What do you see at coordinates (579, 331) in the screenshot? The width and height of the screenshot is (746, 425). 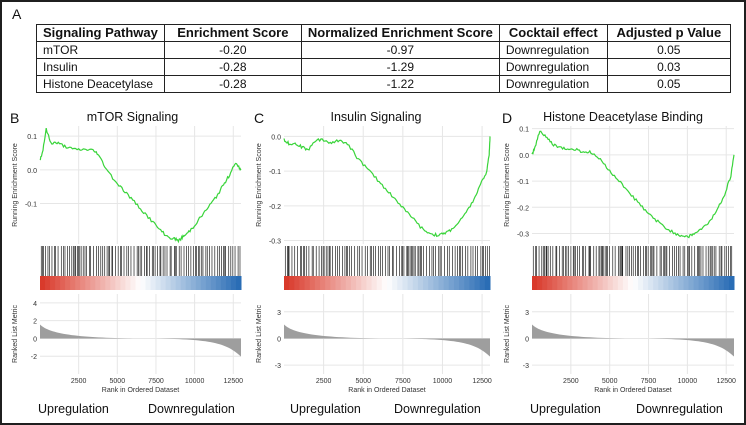 I see `metric-positive-area` at bounding box center [579, 331].